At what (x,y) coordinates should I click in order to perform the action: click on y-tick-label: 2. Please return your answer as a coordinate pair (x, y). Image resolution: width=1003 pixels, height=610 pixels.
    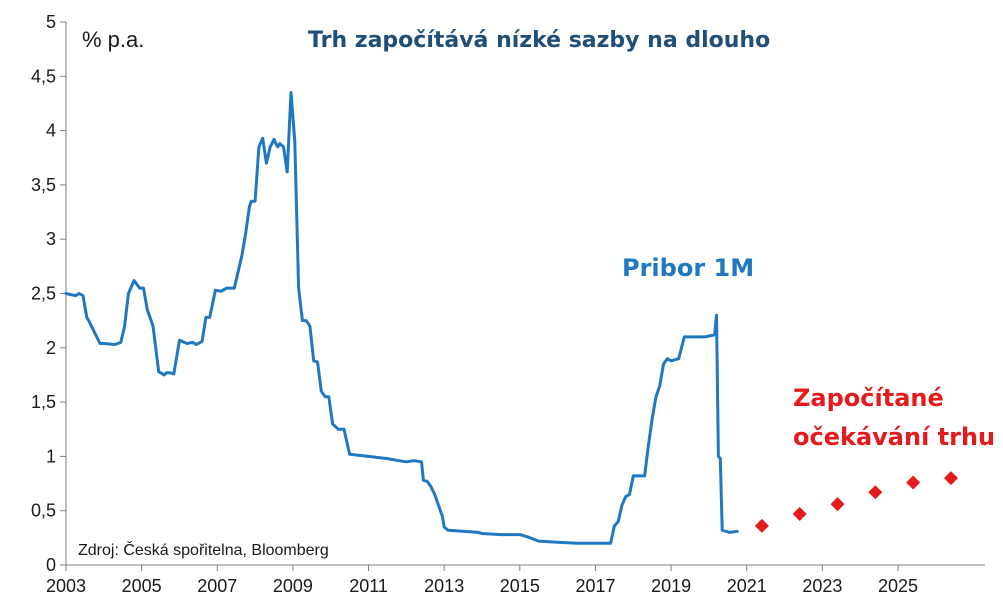
    Looking at the image, I should click on (51, 348).